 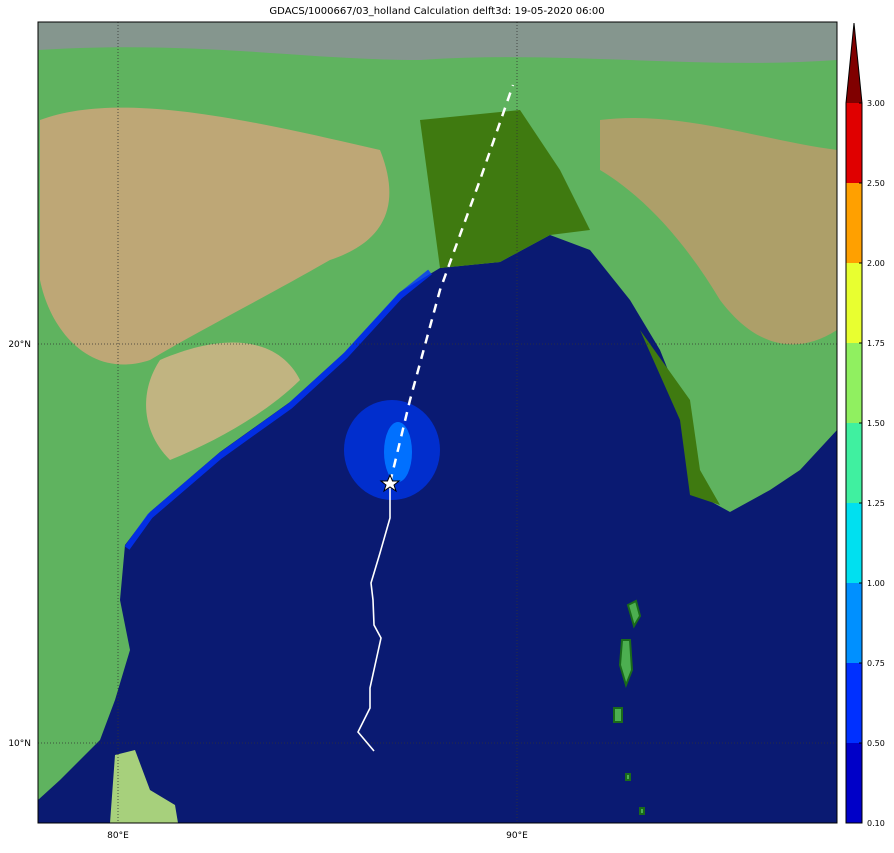 What do you see at coordinates (374, 617) in the screenshot?
I see `past-track` at bounding box center [374, 617].